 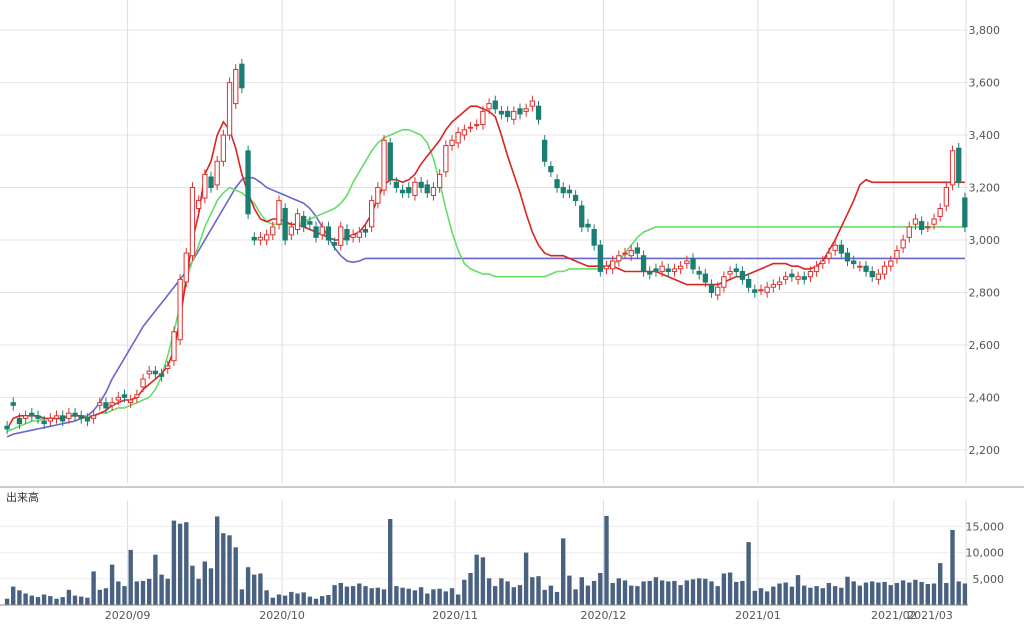 What do you see at coordinates (455, 615) in the screenshot?
I see `date-tick-label: 2020/11` at bounding box center [455, 615].